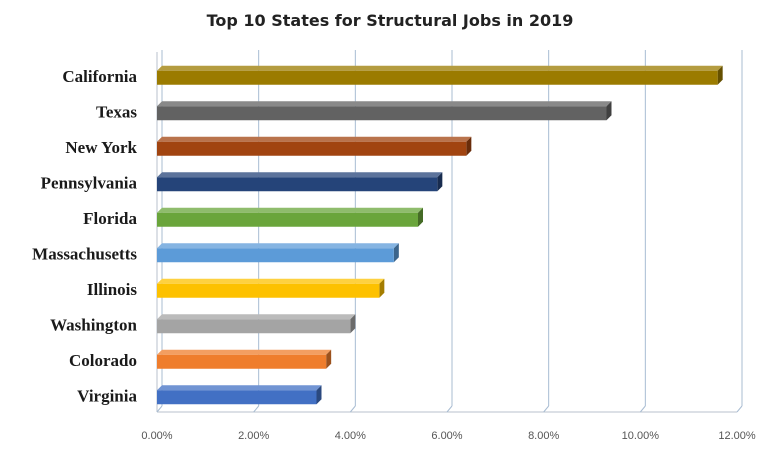 This screenshot has width=780, height=450. I want to click on category-label: New York, so click(101, 147).